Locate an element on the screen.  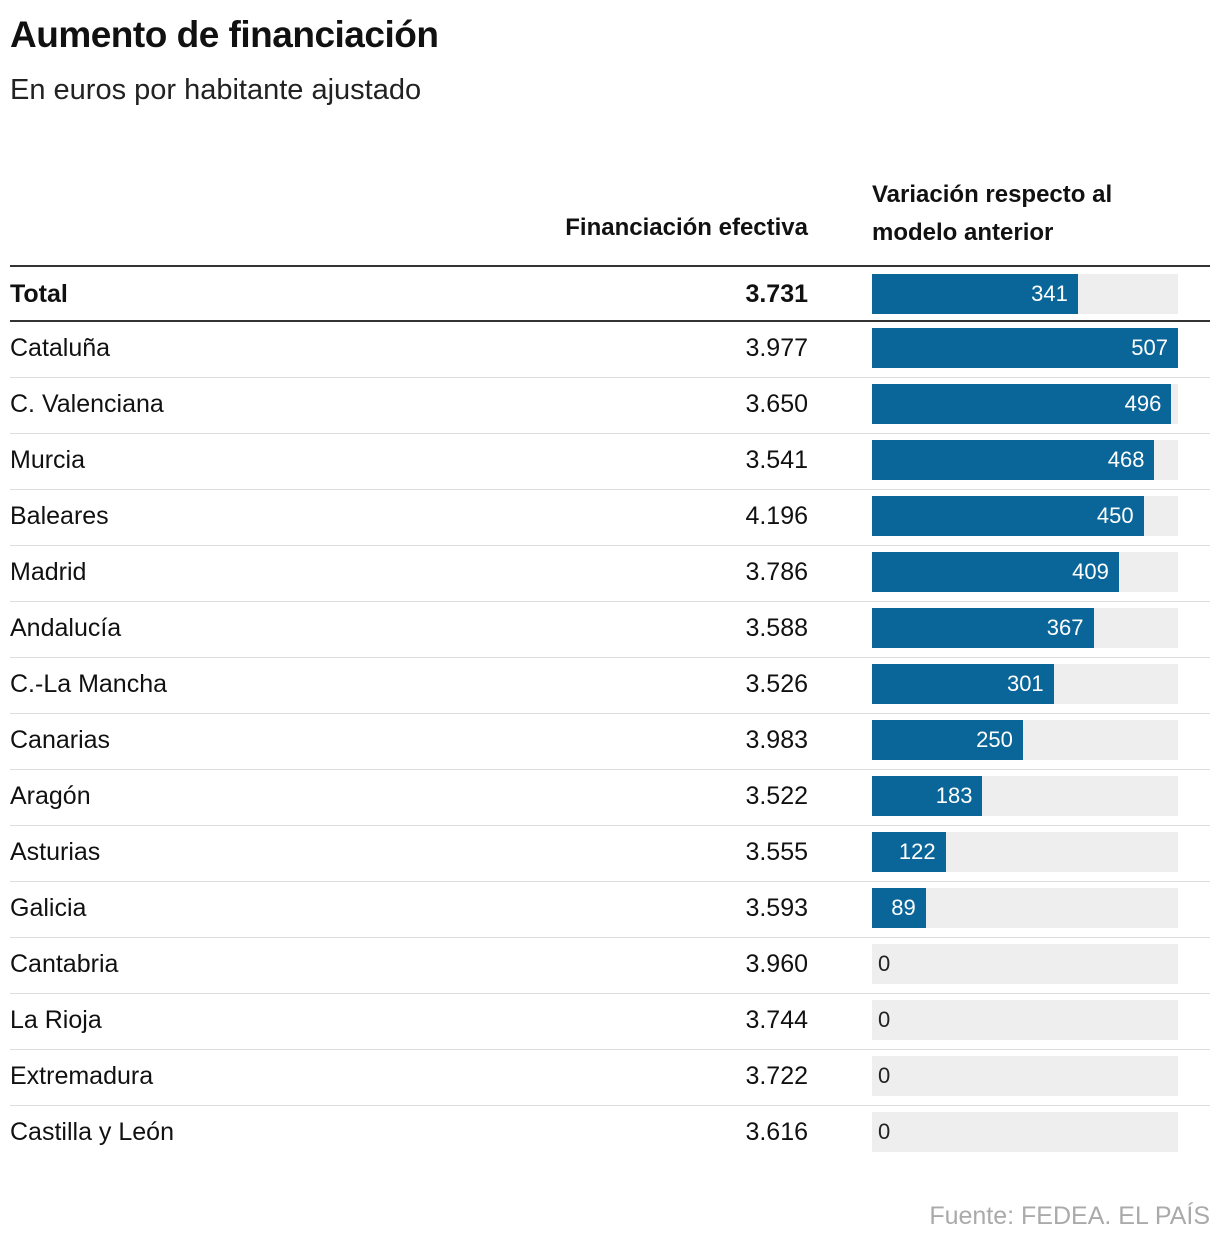
row-name: Castilla y León is located at coordinates (92, 1132).